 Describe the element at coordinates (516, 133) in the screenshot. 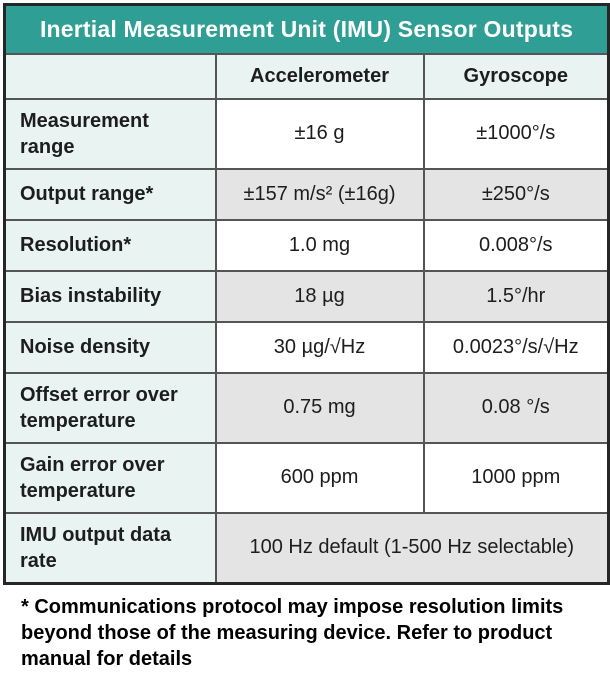

I see `gyroscope-value: ±1000°/s` at that location.